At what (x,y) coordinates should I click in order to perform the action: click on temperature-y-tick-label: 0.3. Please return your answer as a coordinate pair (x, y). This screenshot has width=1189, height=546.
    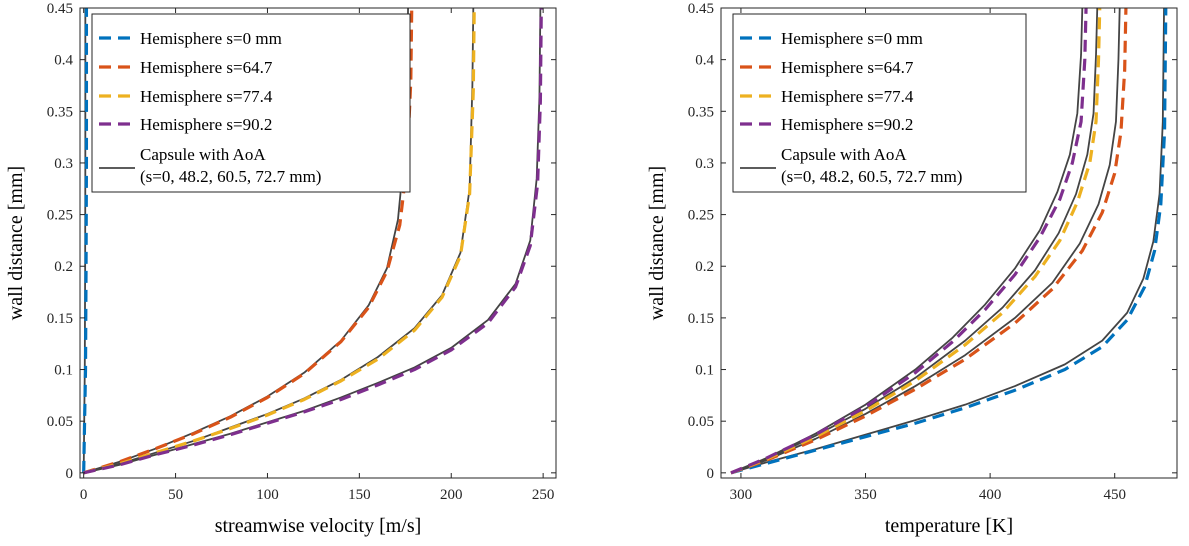
    Looking at the image, I should click on (704, 164).